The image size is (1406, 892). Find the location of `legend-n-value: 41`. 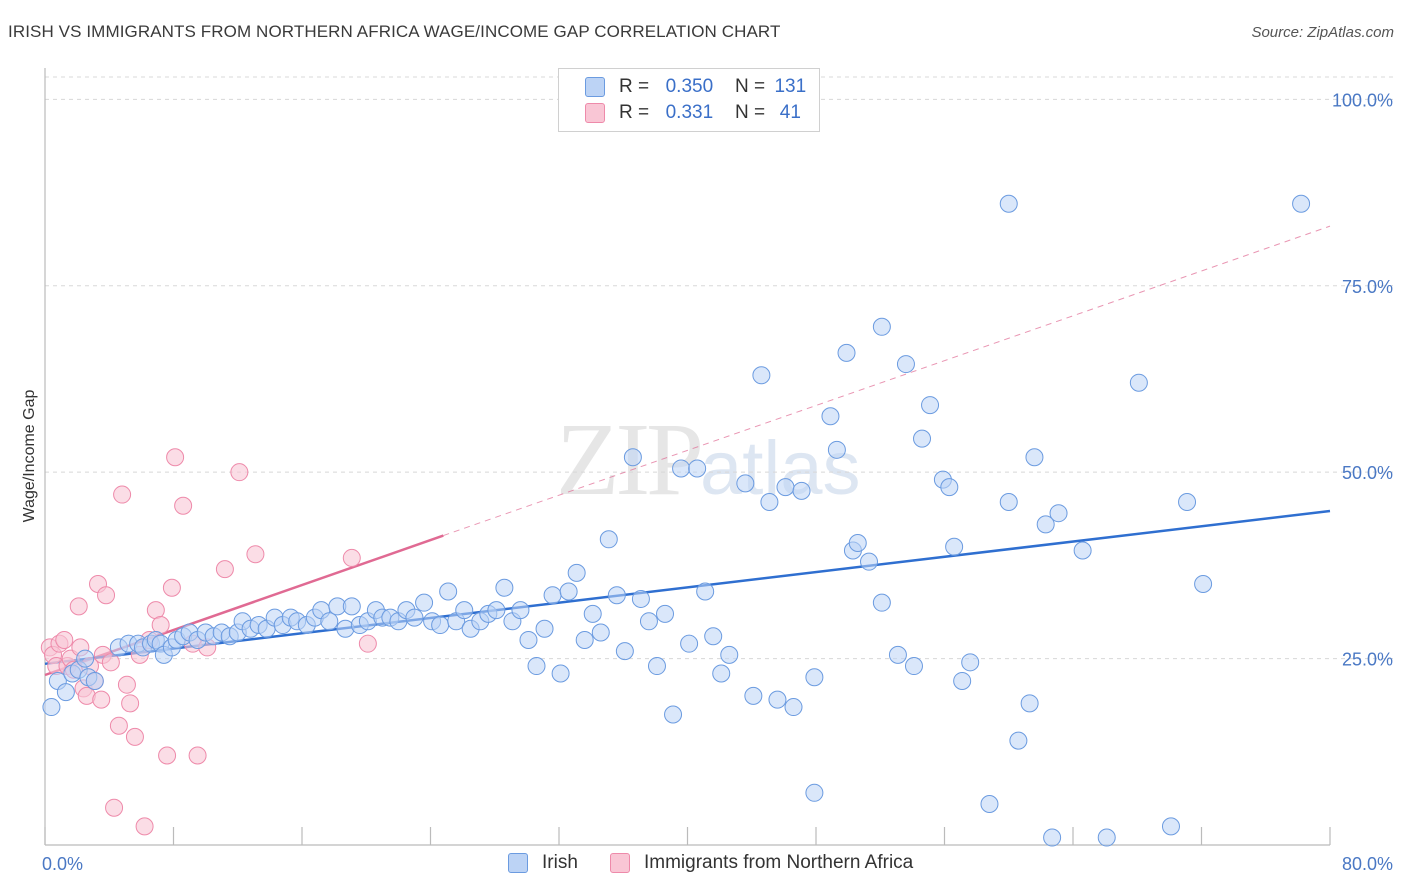

legend-n-value: 41 is located at coordinates (790, 112).